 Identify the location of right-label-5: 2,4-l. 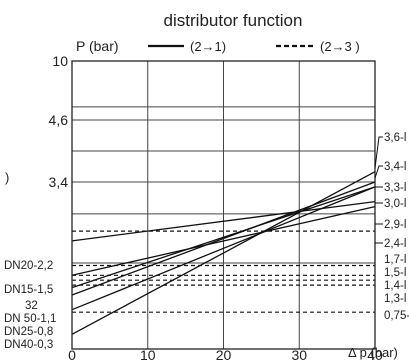
(395, 244).